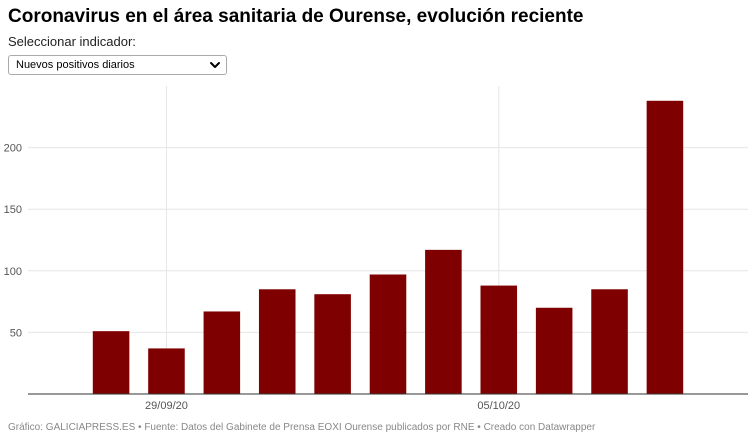 The image size is (756, 447). What do you see at coordinates (166, 406) in the screenshot?
I see `x-tick-label: 29/09/20` at bounding box center [166, 406].